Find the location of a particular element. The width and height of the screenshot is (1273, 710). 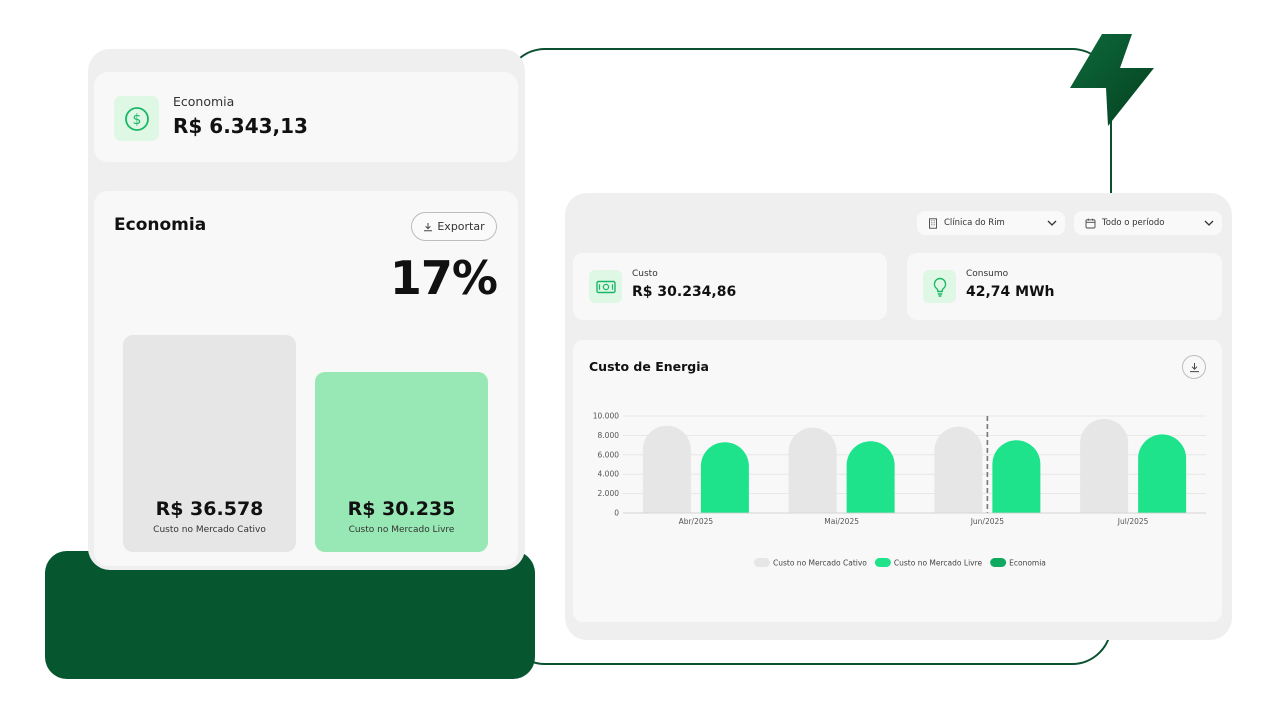

livre-cost-value: R$ 30.235 is located at coordinates (401, 509).